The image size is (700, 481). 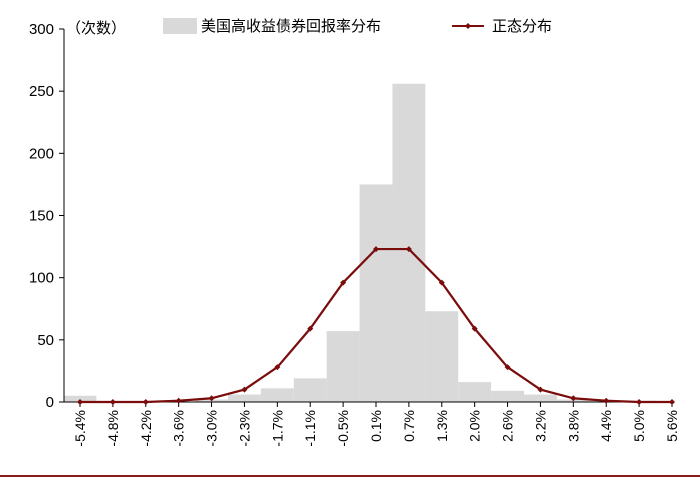 What do you see at coordinates (343, 428) in the screenshot?
I see `x-tick-label: -0.5%` at bounding box center [343, 428].